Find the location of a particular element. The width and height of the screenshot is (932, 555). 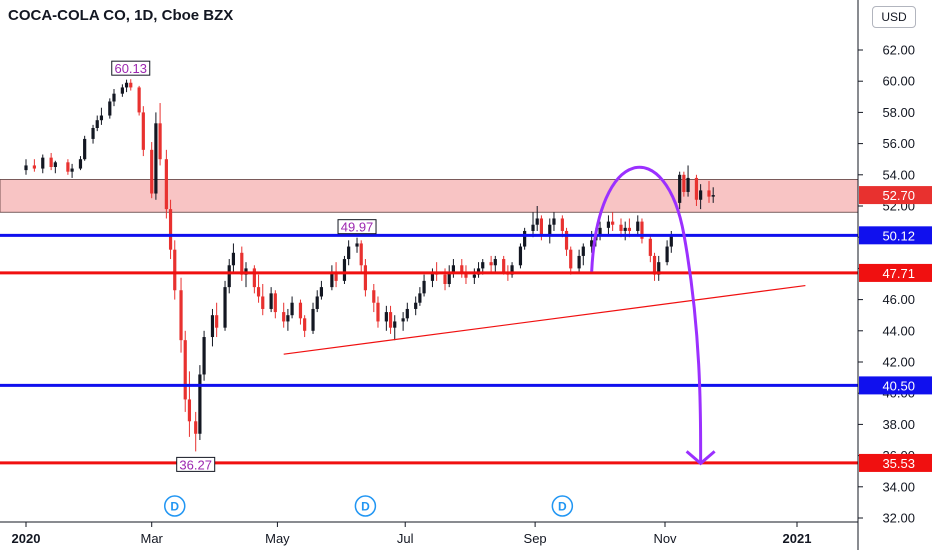

extreme-label-text: 60.13 is located at coordinates (130, 68).